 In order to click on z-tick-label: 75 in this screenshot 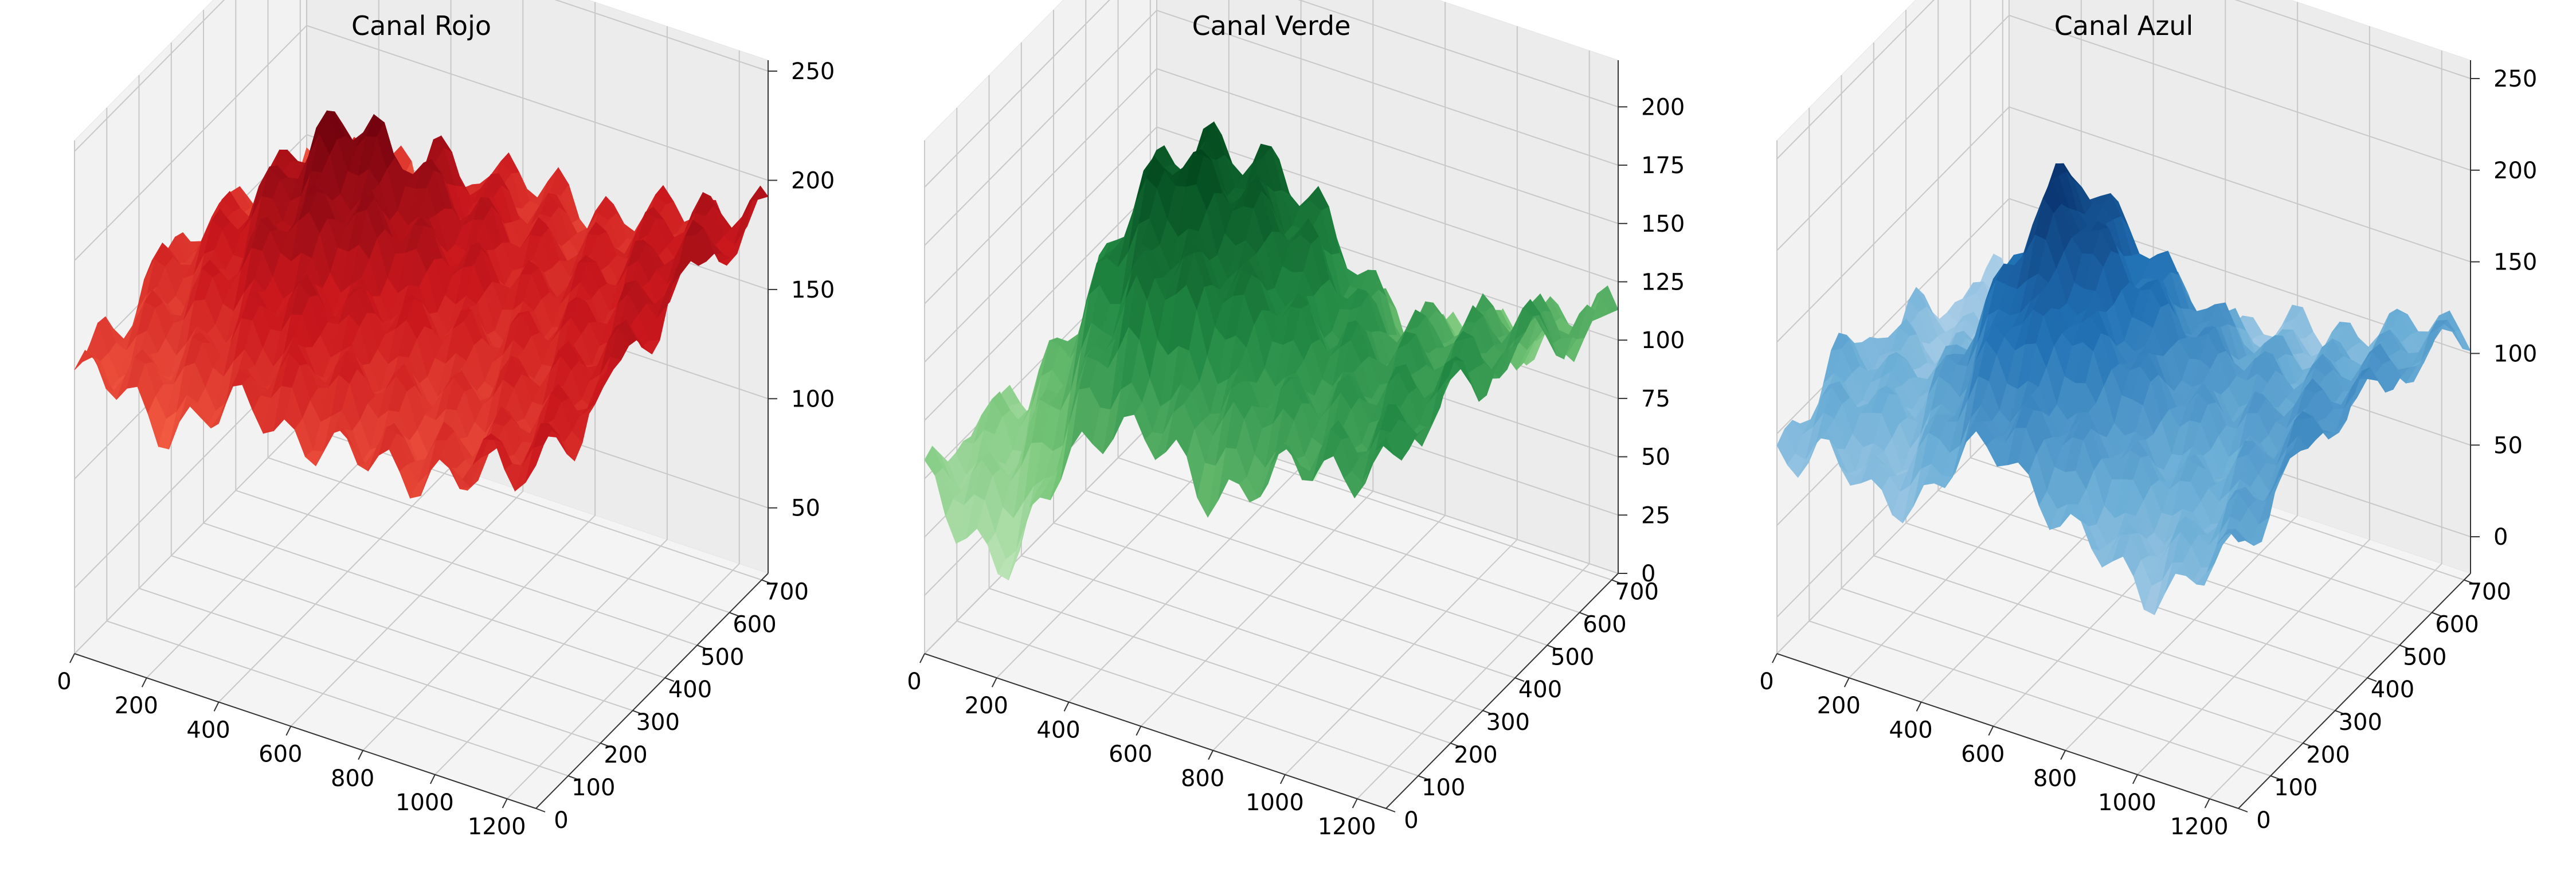, I will do `click(1655, 399)`.